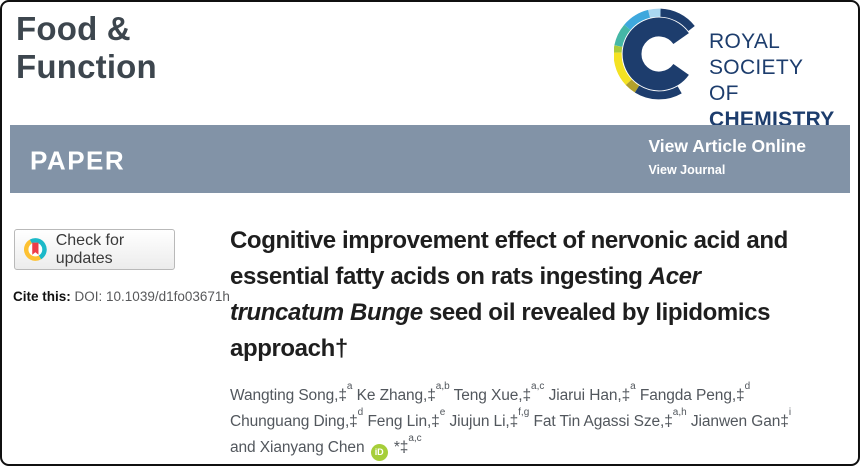 This screenshot has width=860, height=466. I want to click on journal-title-line2: Function, so click(86, 66).